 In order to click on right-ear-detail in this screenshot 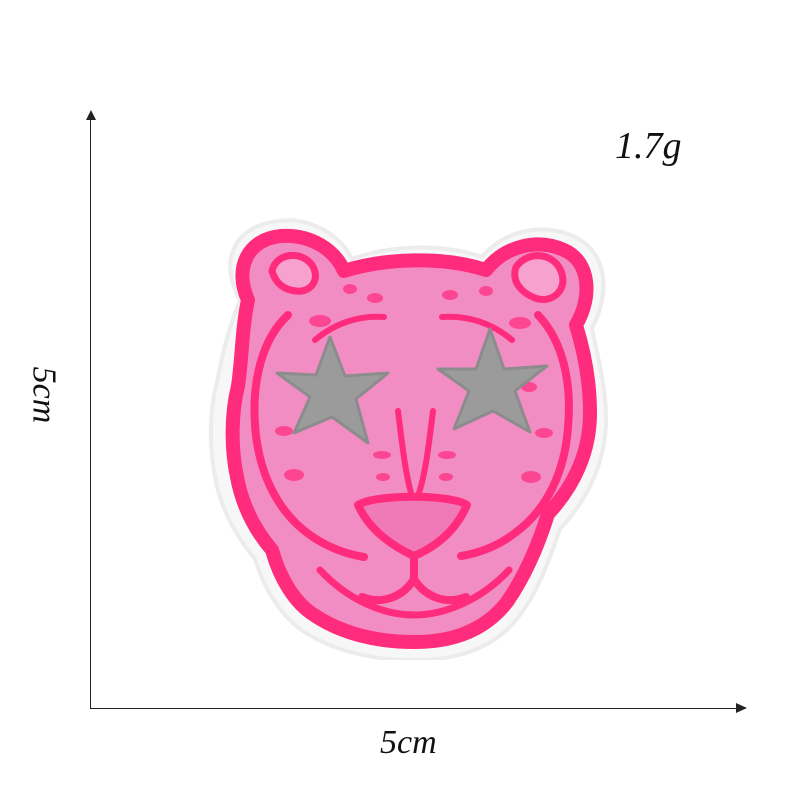, I will do `click(539, 277)`.